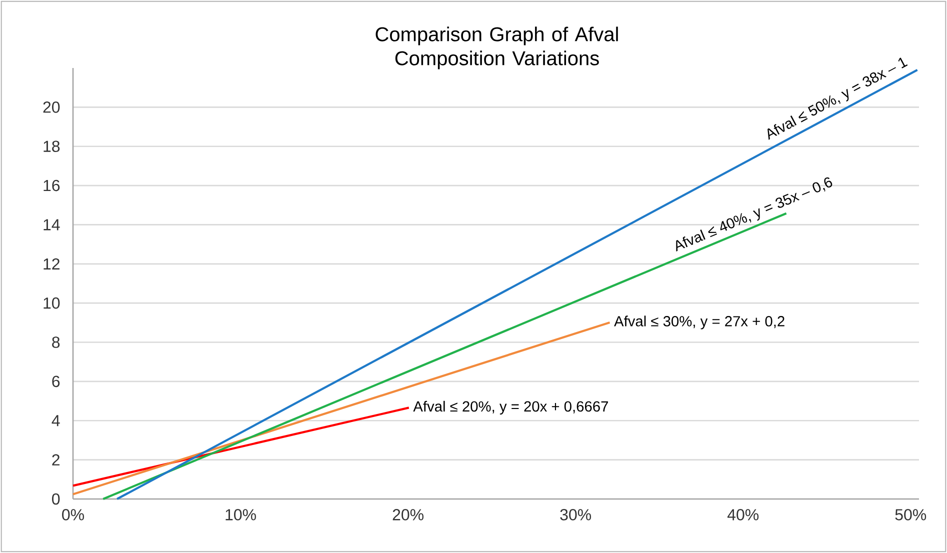  Describe the element at coordinates (56, 499) in the screenshot. I see `y-tick-label: 0` at that location.